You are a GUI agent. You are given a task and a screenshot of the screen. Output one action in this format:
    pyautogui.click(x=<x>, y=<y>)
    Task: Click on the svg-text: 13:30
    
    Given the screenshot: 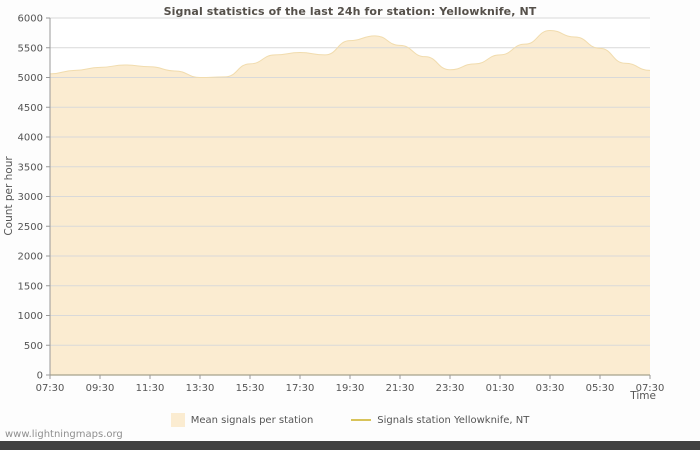 What is the action you would take?
    pyautogui.click(x=200, y=388)
    